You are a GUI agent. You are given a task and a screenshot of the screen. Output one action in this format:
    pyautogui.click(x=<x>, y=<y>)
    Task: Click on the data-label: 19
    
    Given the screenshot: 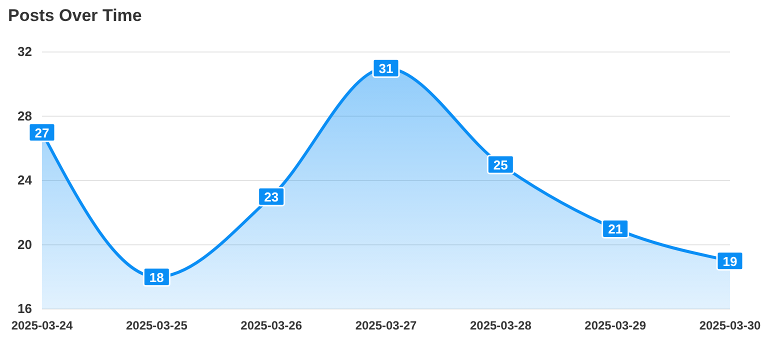 What is the action you would take?
    pyautogui.click(x=730, y=261)
    